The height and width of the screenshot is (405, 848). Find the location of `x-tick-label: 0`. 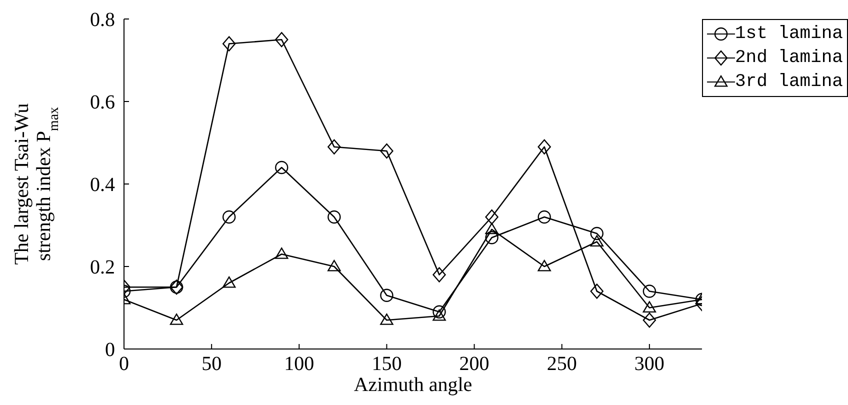

x-tick-label: 0 is located at coordinates (124, 364).